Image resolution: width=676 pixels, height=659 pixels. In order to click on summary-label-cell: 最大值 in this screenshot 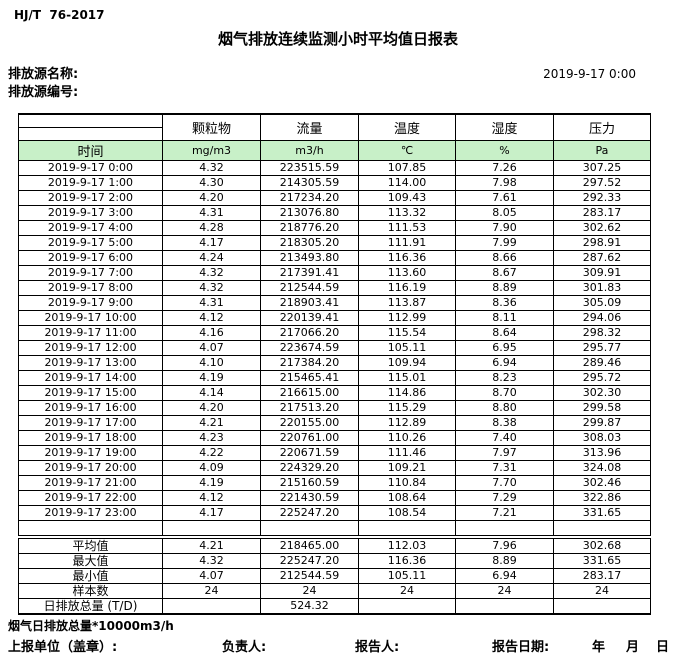, I will do `click(90, 561)`.